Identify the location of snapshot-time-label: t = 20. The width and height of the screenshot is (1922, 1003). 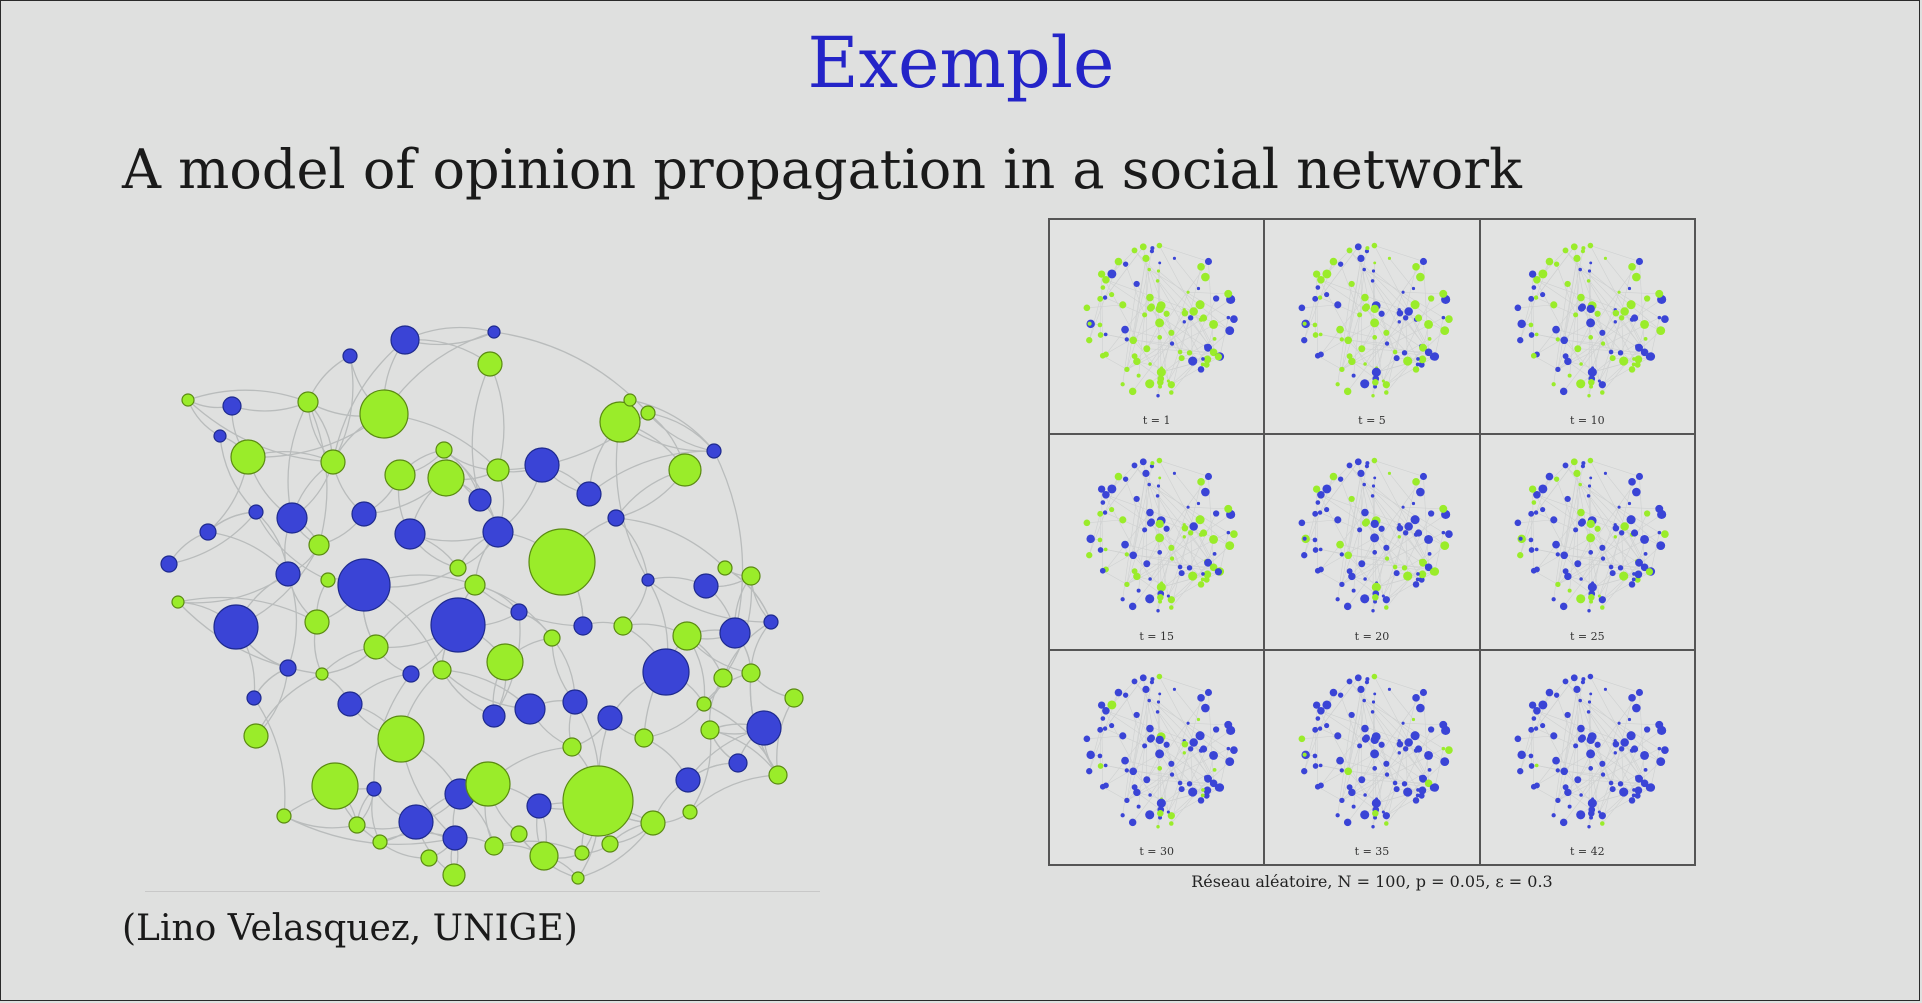
(1372, 636).